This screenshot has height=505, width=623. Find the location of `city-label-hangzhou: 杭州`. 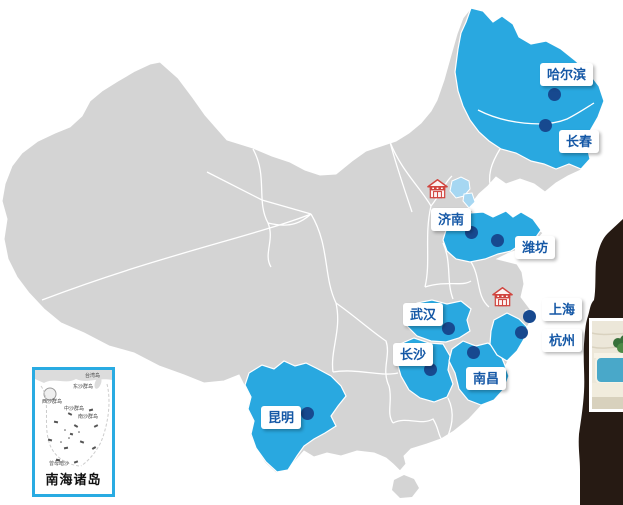

city-label-hangzhou: 杭州 is located at coordinates (562, 340).